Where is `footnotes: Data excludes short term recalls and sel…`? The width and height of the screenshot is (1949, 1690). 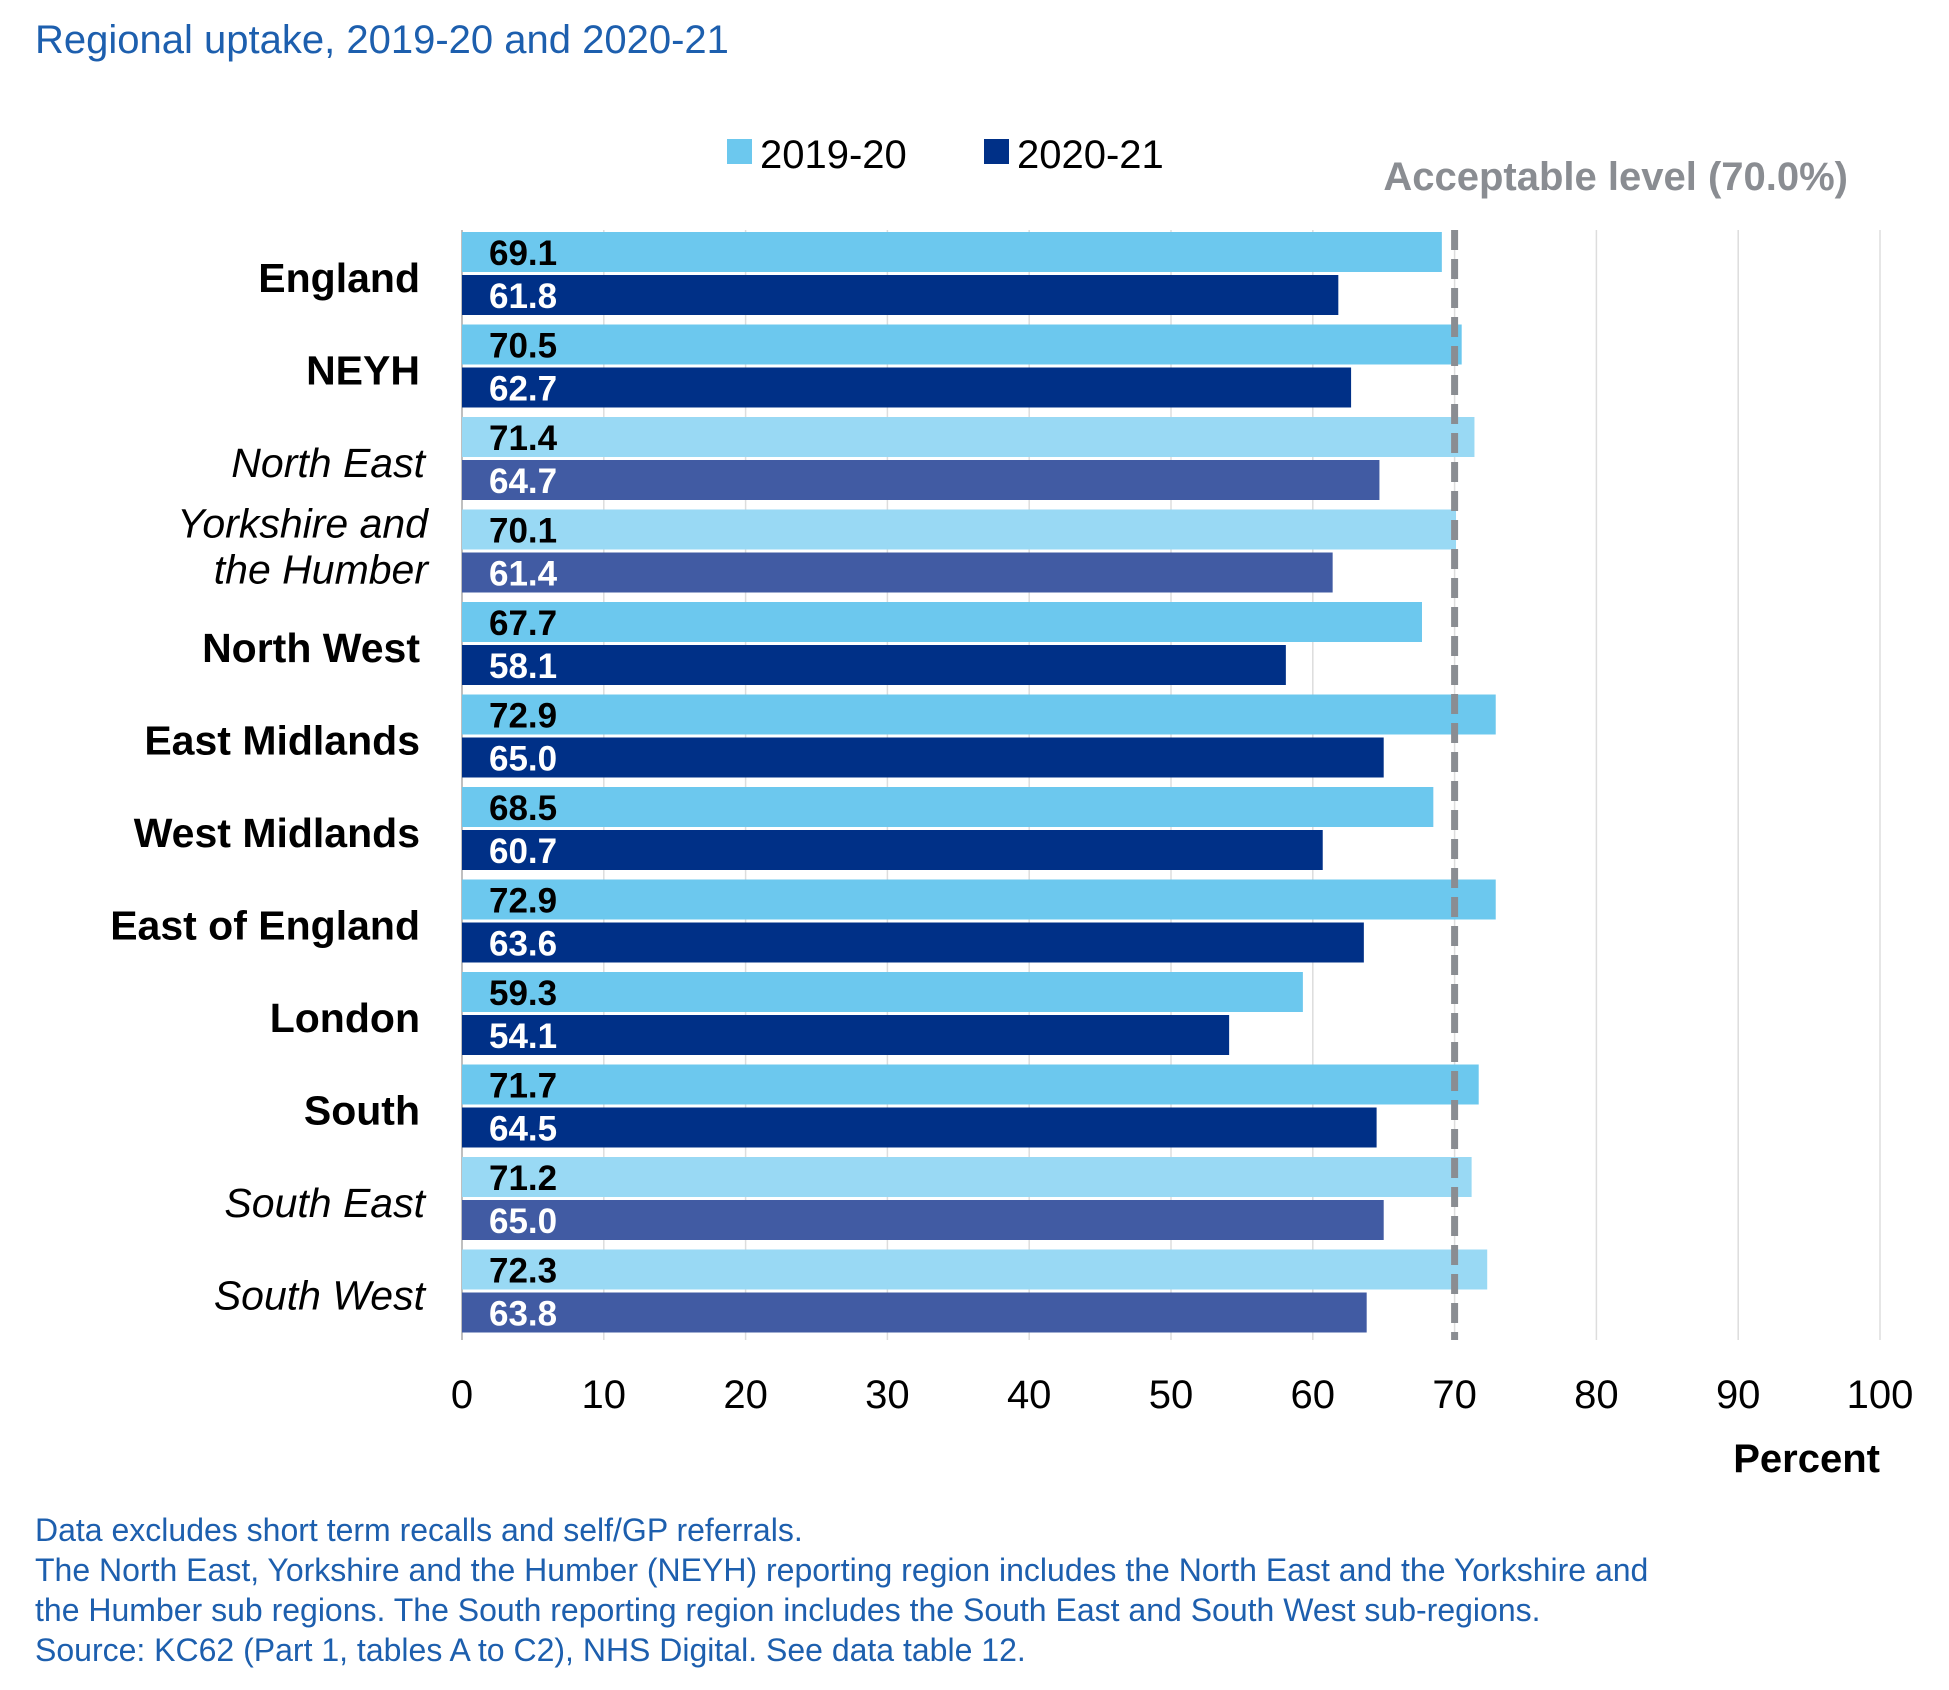
footnotes: Data excludes short term recalls and sel… is located at coordinates (980, 1590).